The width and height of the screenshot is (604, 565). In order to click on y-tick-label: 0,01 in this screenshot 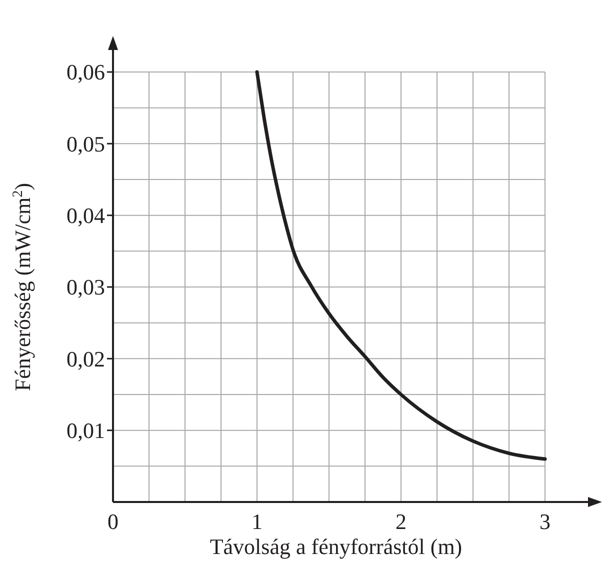, I will do `click(85, 431)`.